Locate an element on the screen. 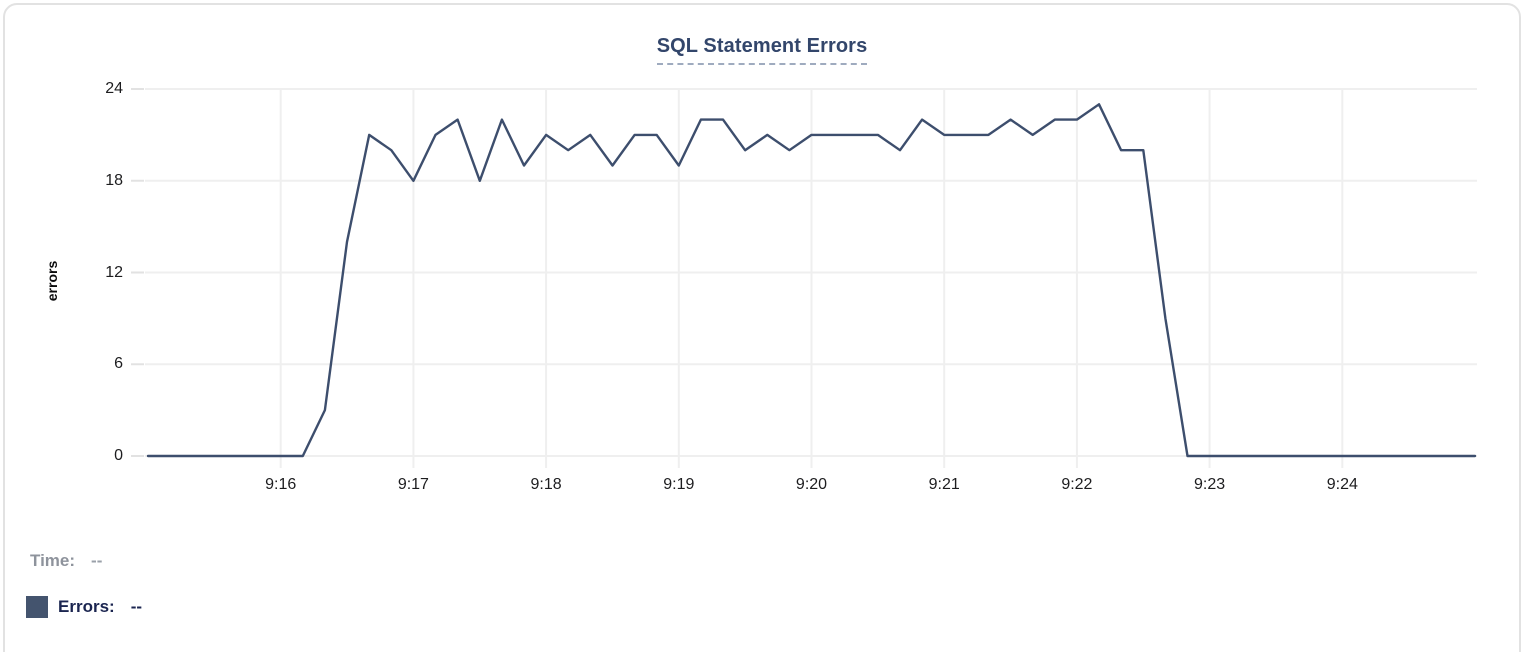 The width and height of the screenshot is (1528, 652). hover-readout-time: Time: -- is located at coordinates (66, 561).